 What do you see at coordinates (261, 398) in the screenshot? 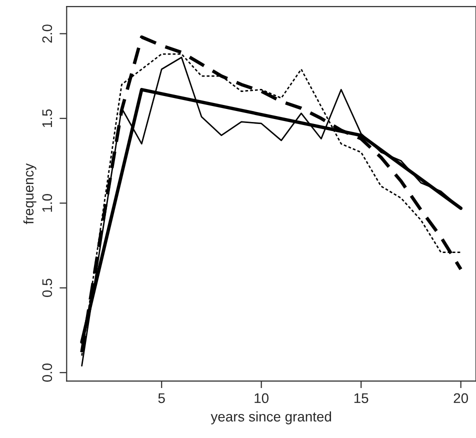
I see `x-tick-label: 10` at bounding box center [261, 398].